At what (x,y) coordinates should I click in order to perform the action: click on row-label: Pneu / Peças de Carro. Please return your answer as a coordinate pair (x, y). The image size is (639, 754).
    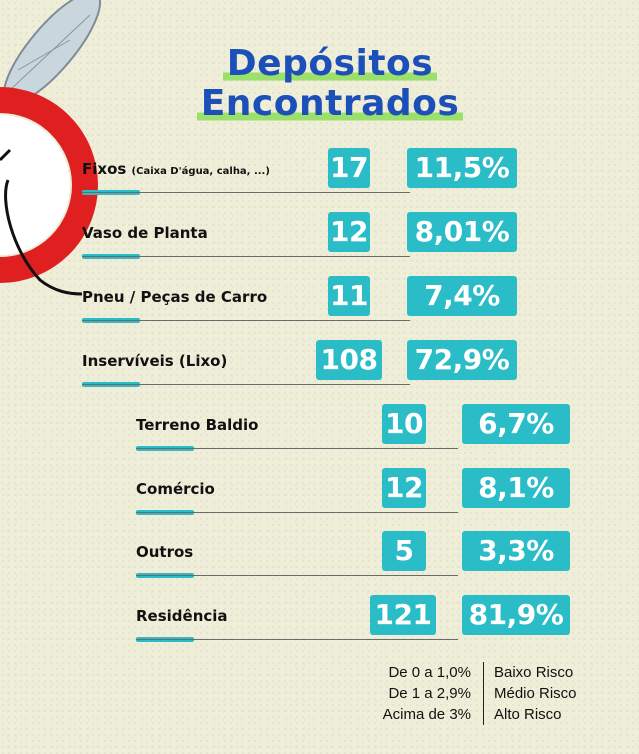
    Looking at the image, I should click on (175, 297).